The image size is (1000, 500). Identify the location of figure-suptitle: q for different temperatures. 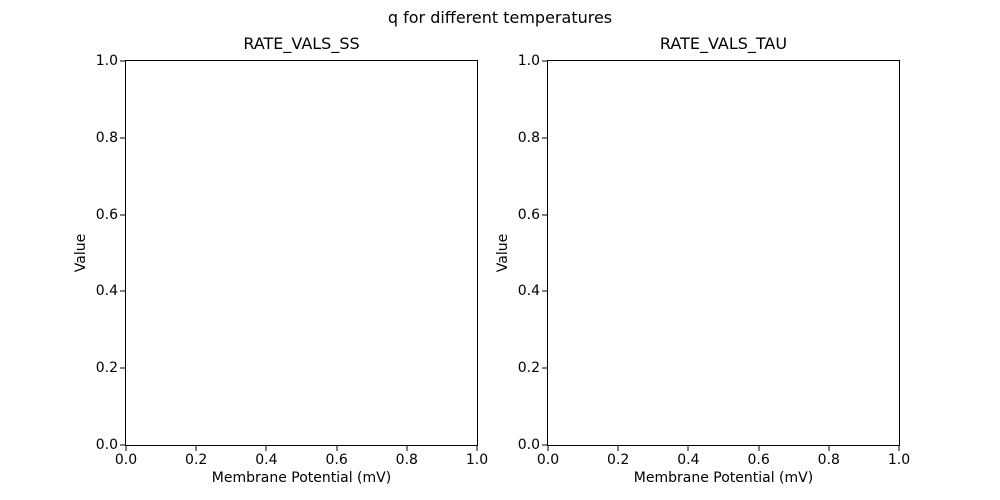
(500, 17).